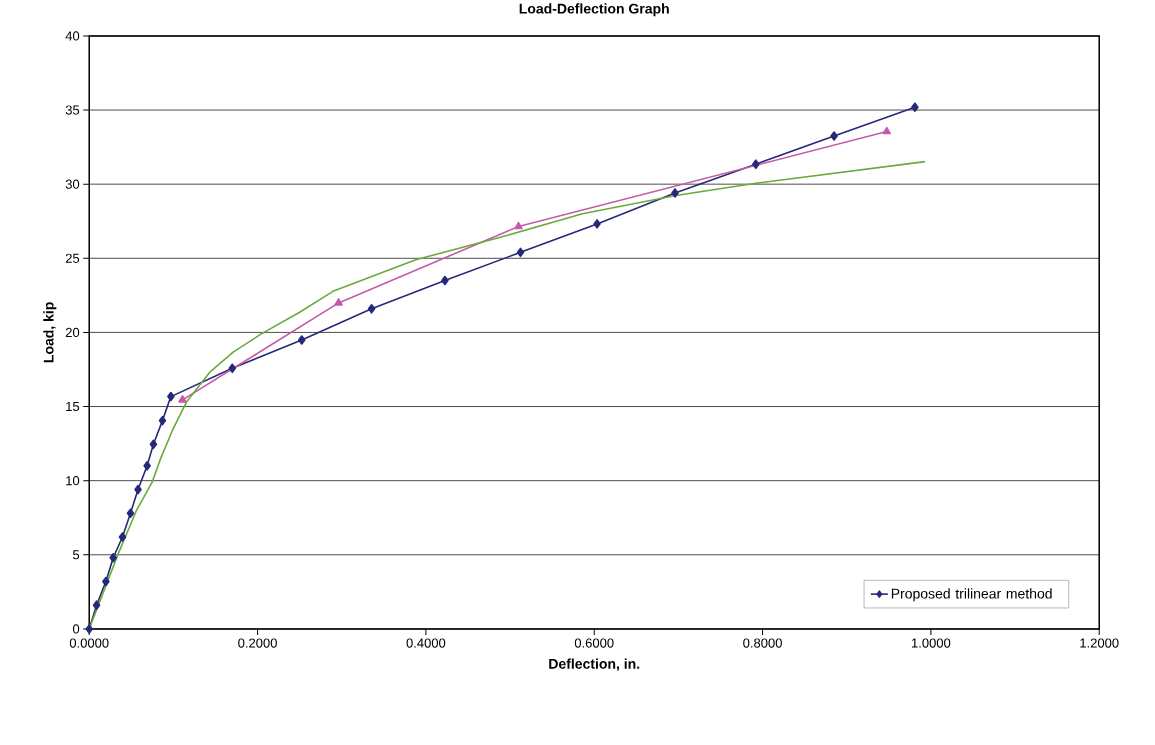 The height and width of the screenshot is (745, 1155). I want to click on x-tick-label: 0.0000, so click(89, 643).